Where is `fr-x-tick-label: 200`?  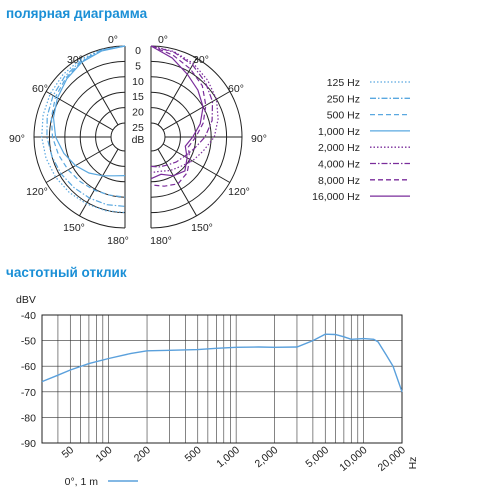
fr-x-tick-label: 200 is located at coordinates (142, 454).